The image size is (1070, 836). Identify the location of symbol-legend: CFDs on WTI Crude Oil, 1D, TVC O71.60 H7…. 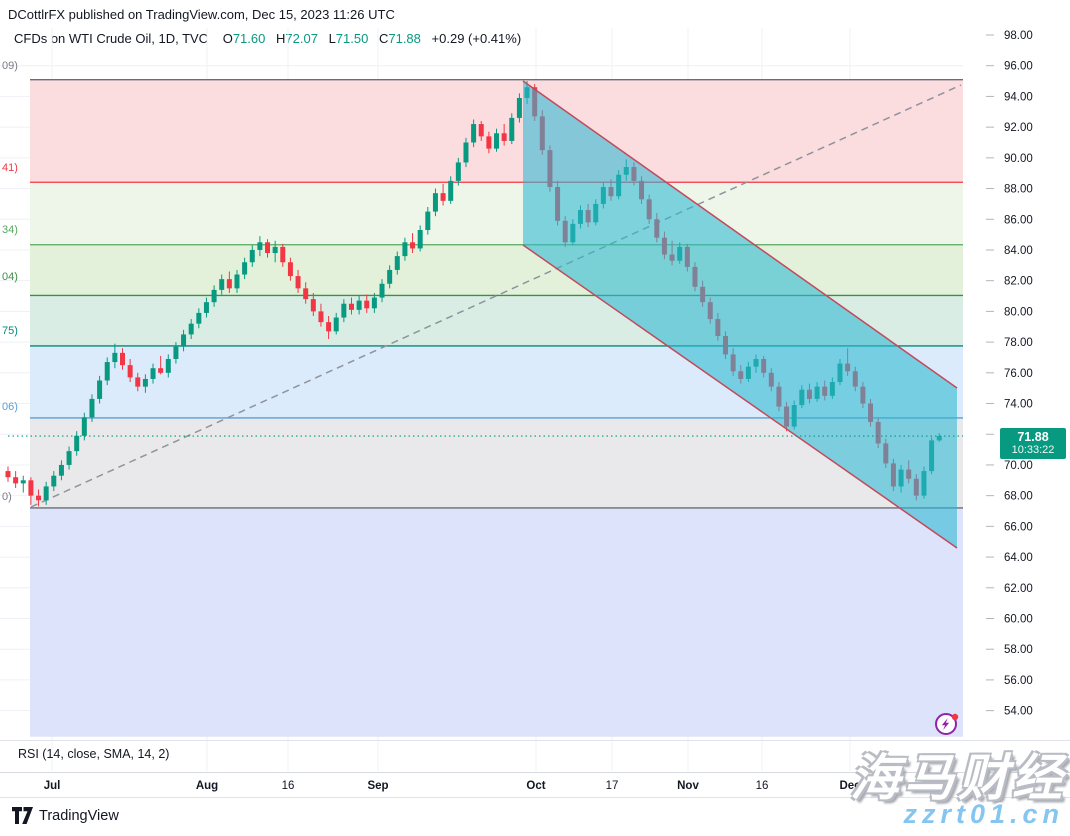
(267, 38).